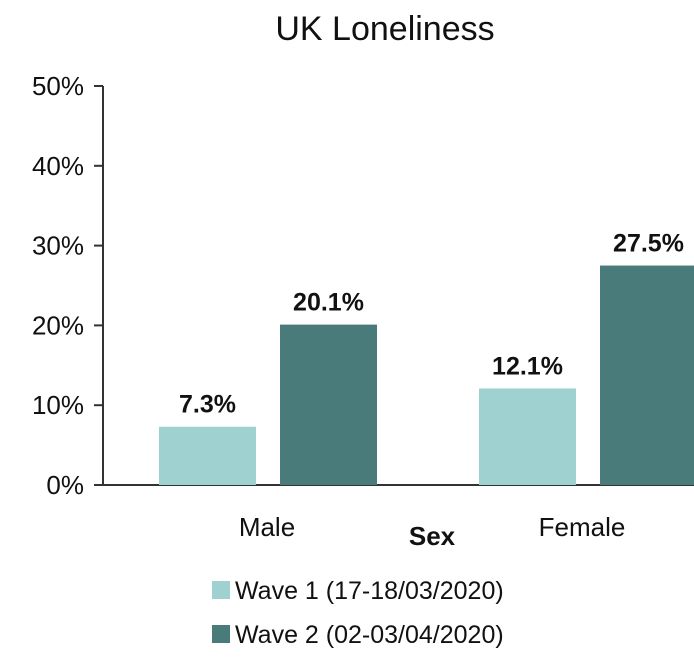 The height and width of the screenshot is (658, 694). I want to click on y-ticks: 0% 10% 20% 30% 40% 50%, so click(67, 285).